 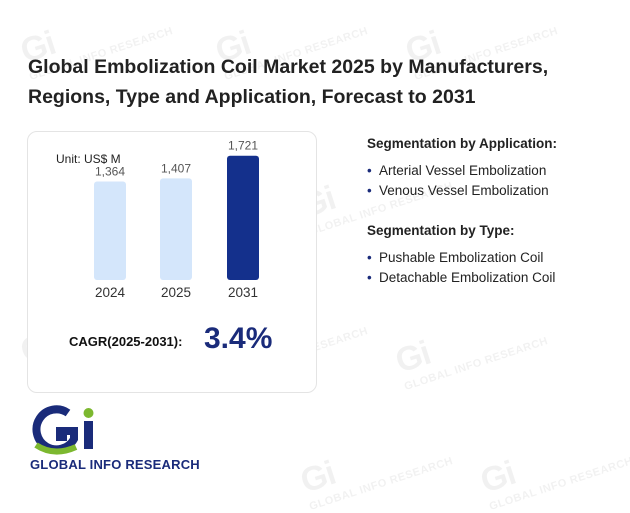 I want to click on category-label-2031: 2031, so click(x=243, y=292).